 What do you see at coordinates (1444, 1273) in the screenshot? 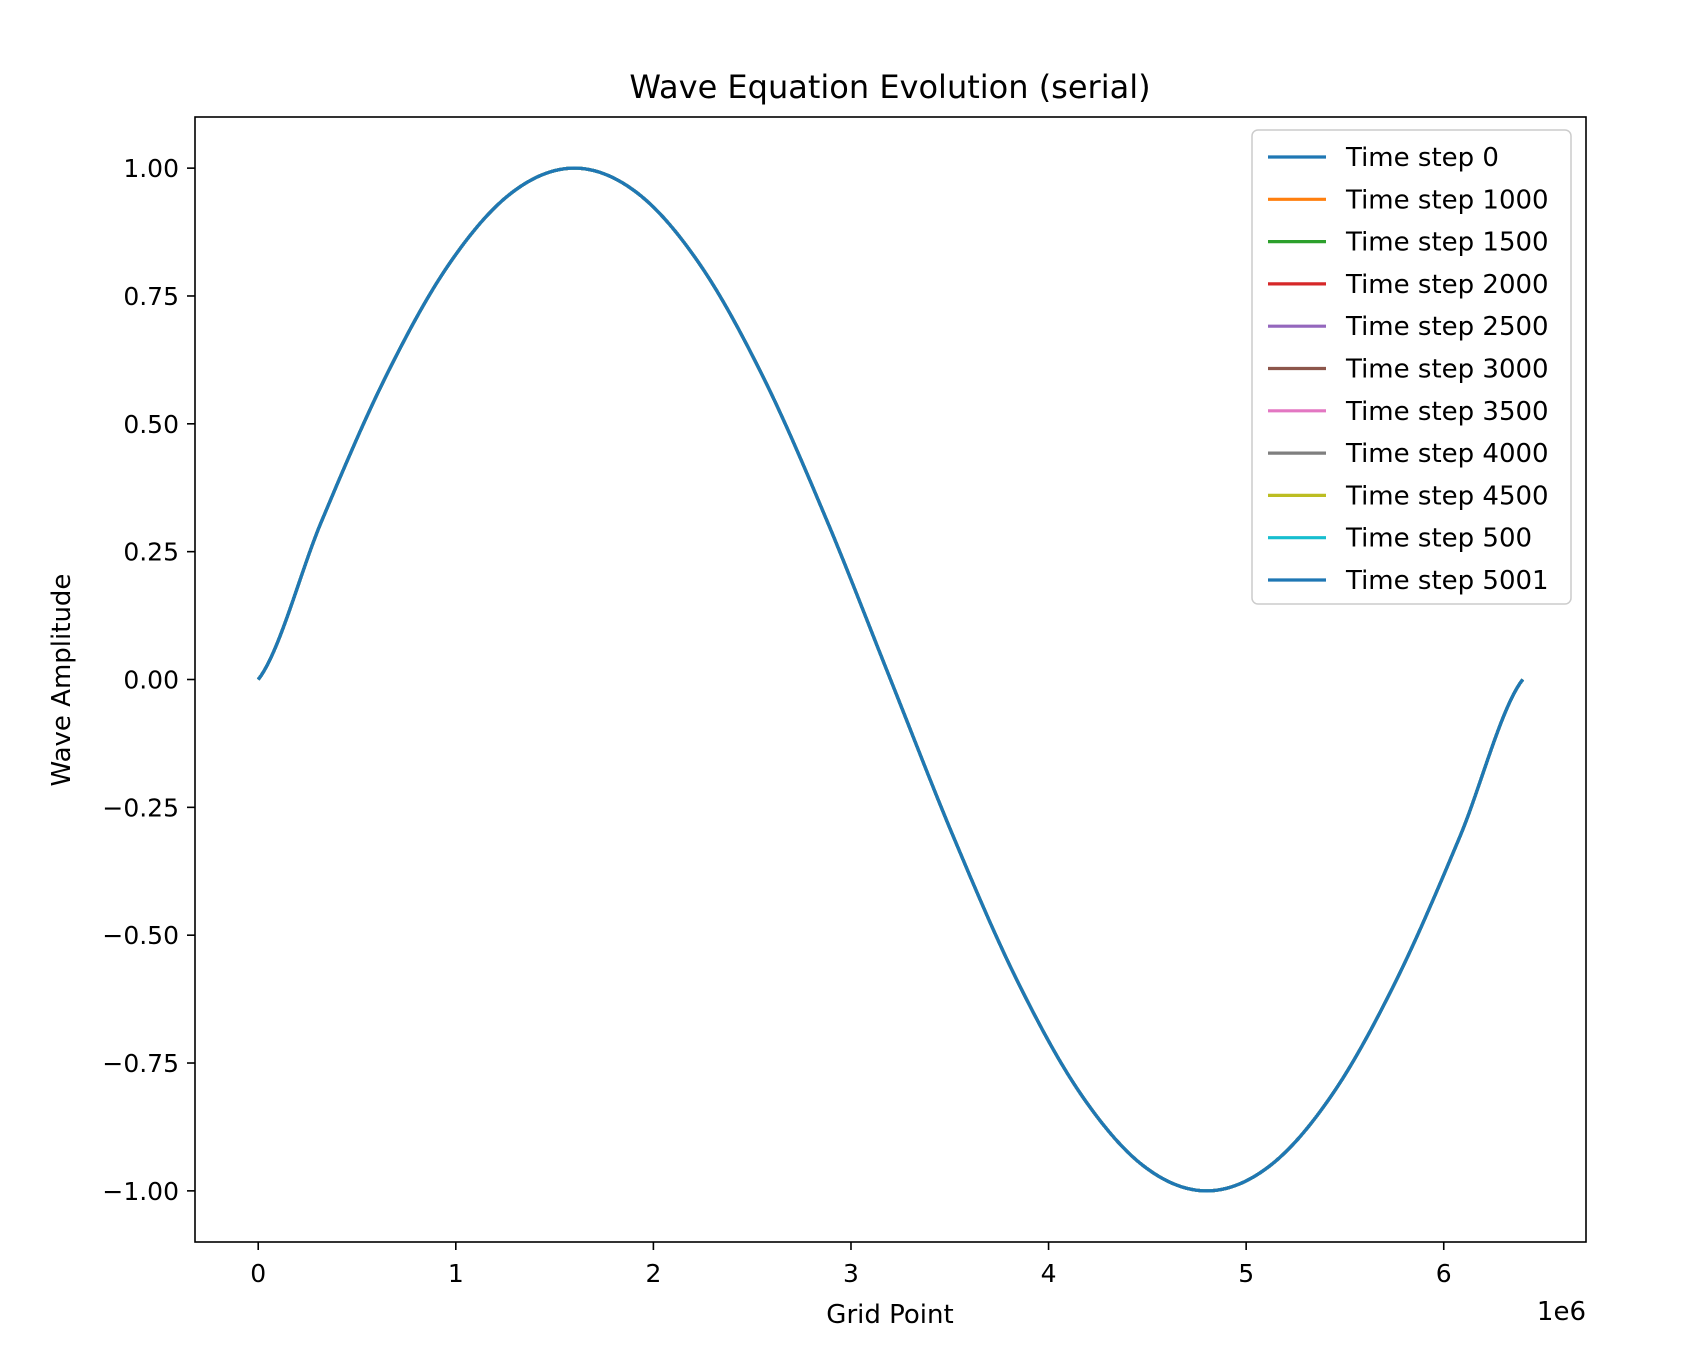
I see `x-tick-label: 6` at bounding box center [1444, 1273].